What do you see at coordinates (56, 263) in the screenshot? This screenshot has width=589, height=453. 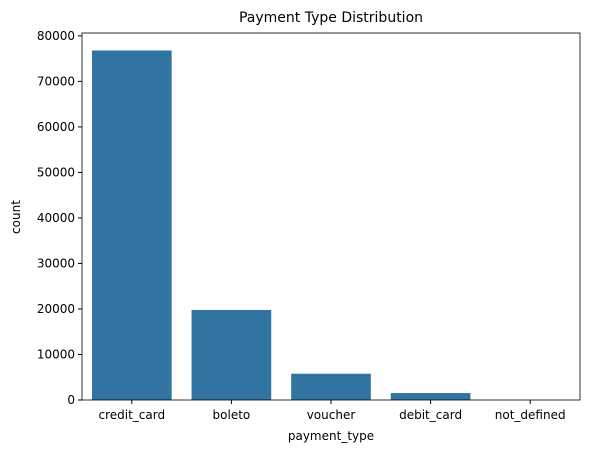 I see `y-tick-label: 30000` at bounding box center [56, 263].